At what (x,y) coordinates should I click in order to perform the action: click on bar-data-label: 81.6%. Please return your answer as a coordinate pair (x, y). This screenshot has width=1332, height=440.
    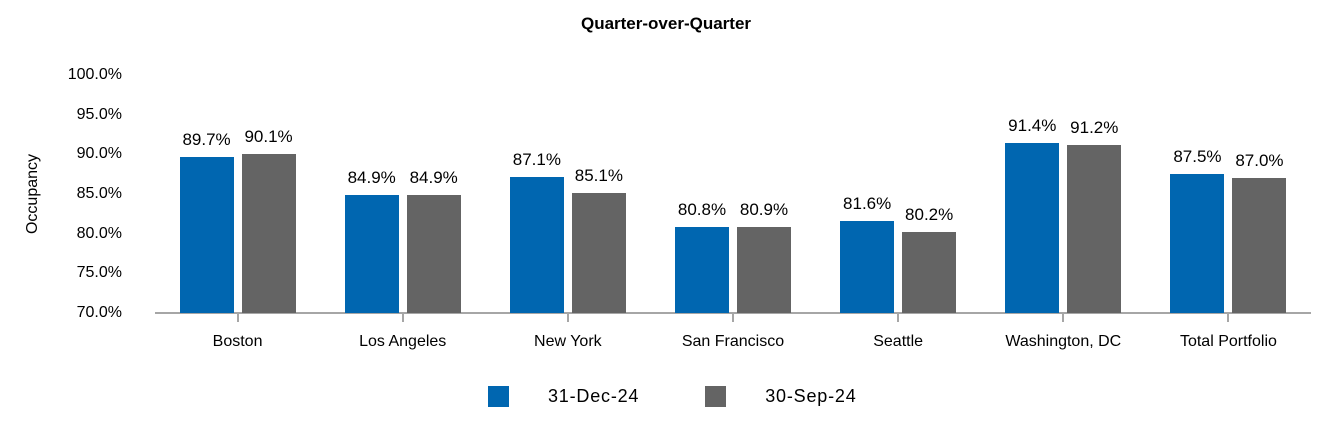
    Looking at the image, I should click on (867, 203).